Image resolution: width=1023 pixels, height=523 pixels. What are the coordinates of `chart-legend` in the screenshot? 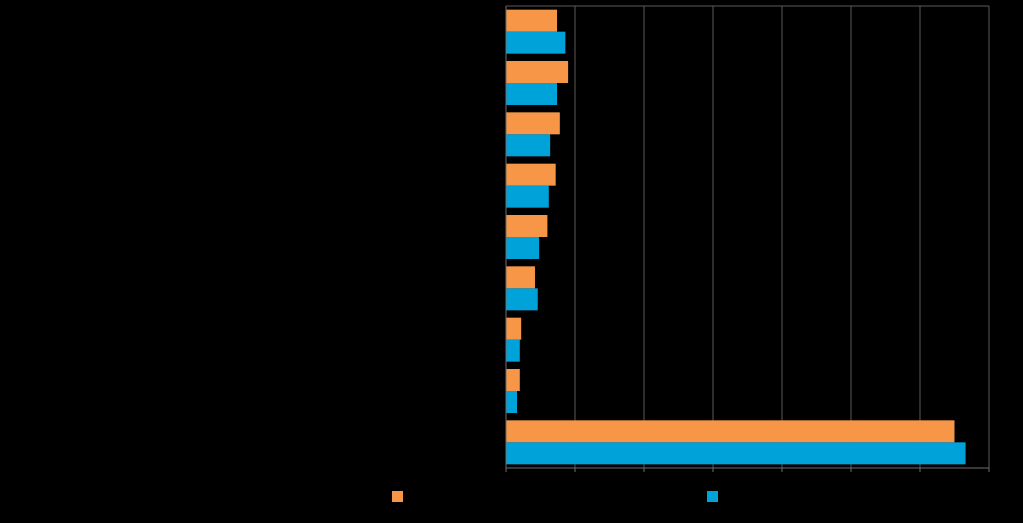 It's located at (555, 496).